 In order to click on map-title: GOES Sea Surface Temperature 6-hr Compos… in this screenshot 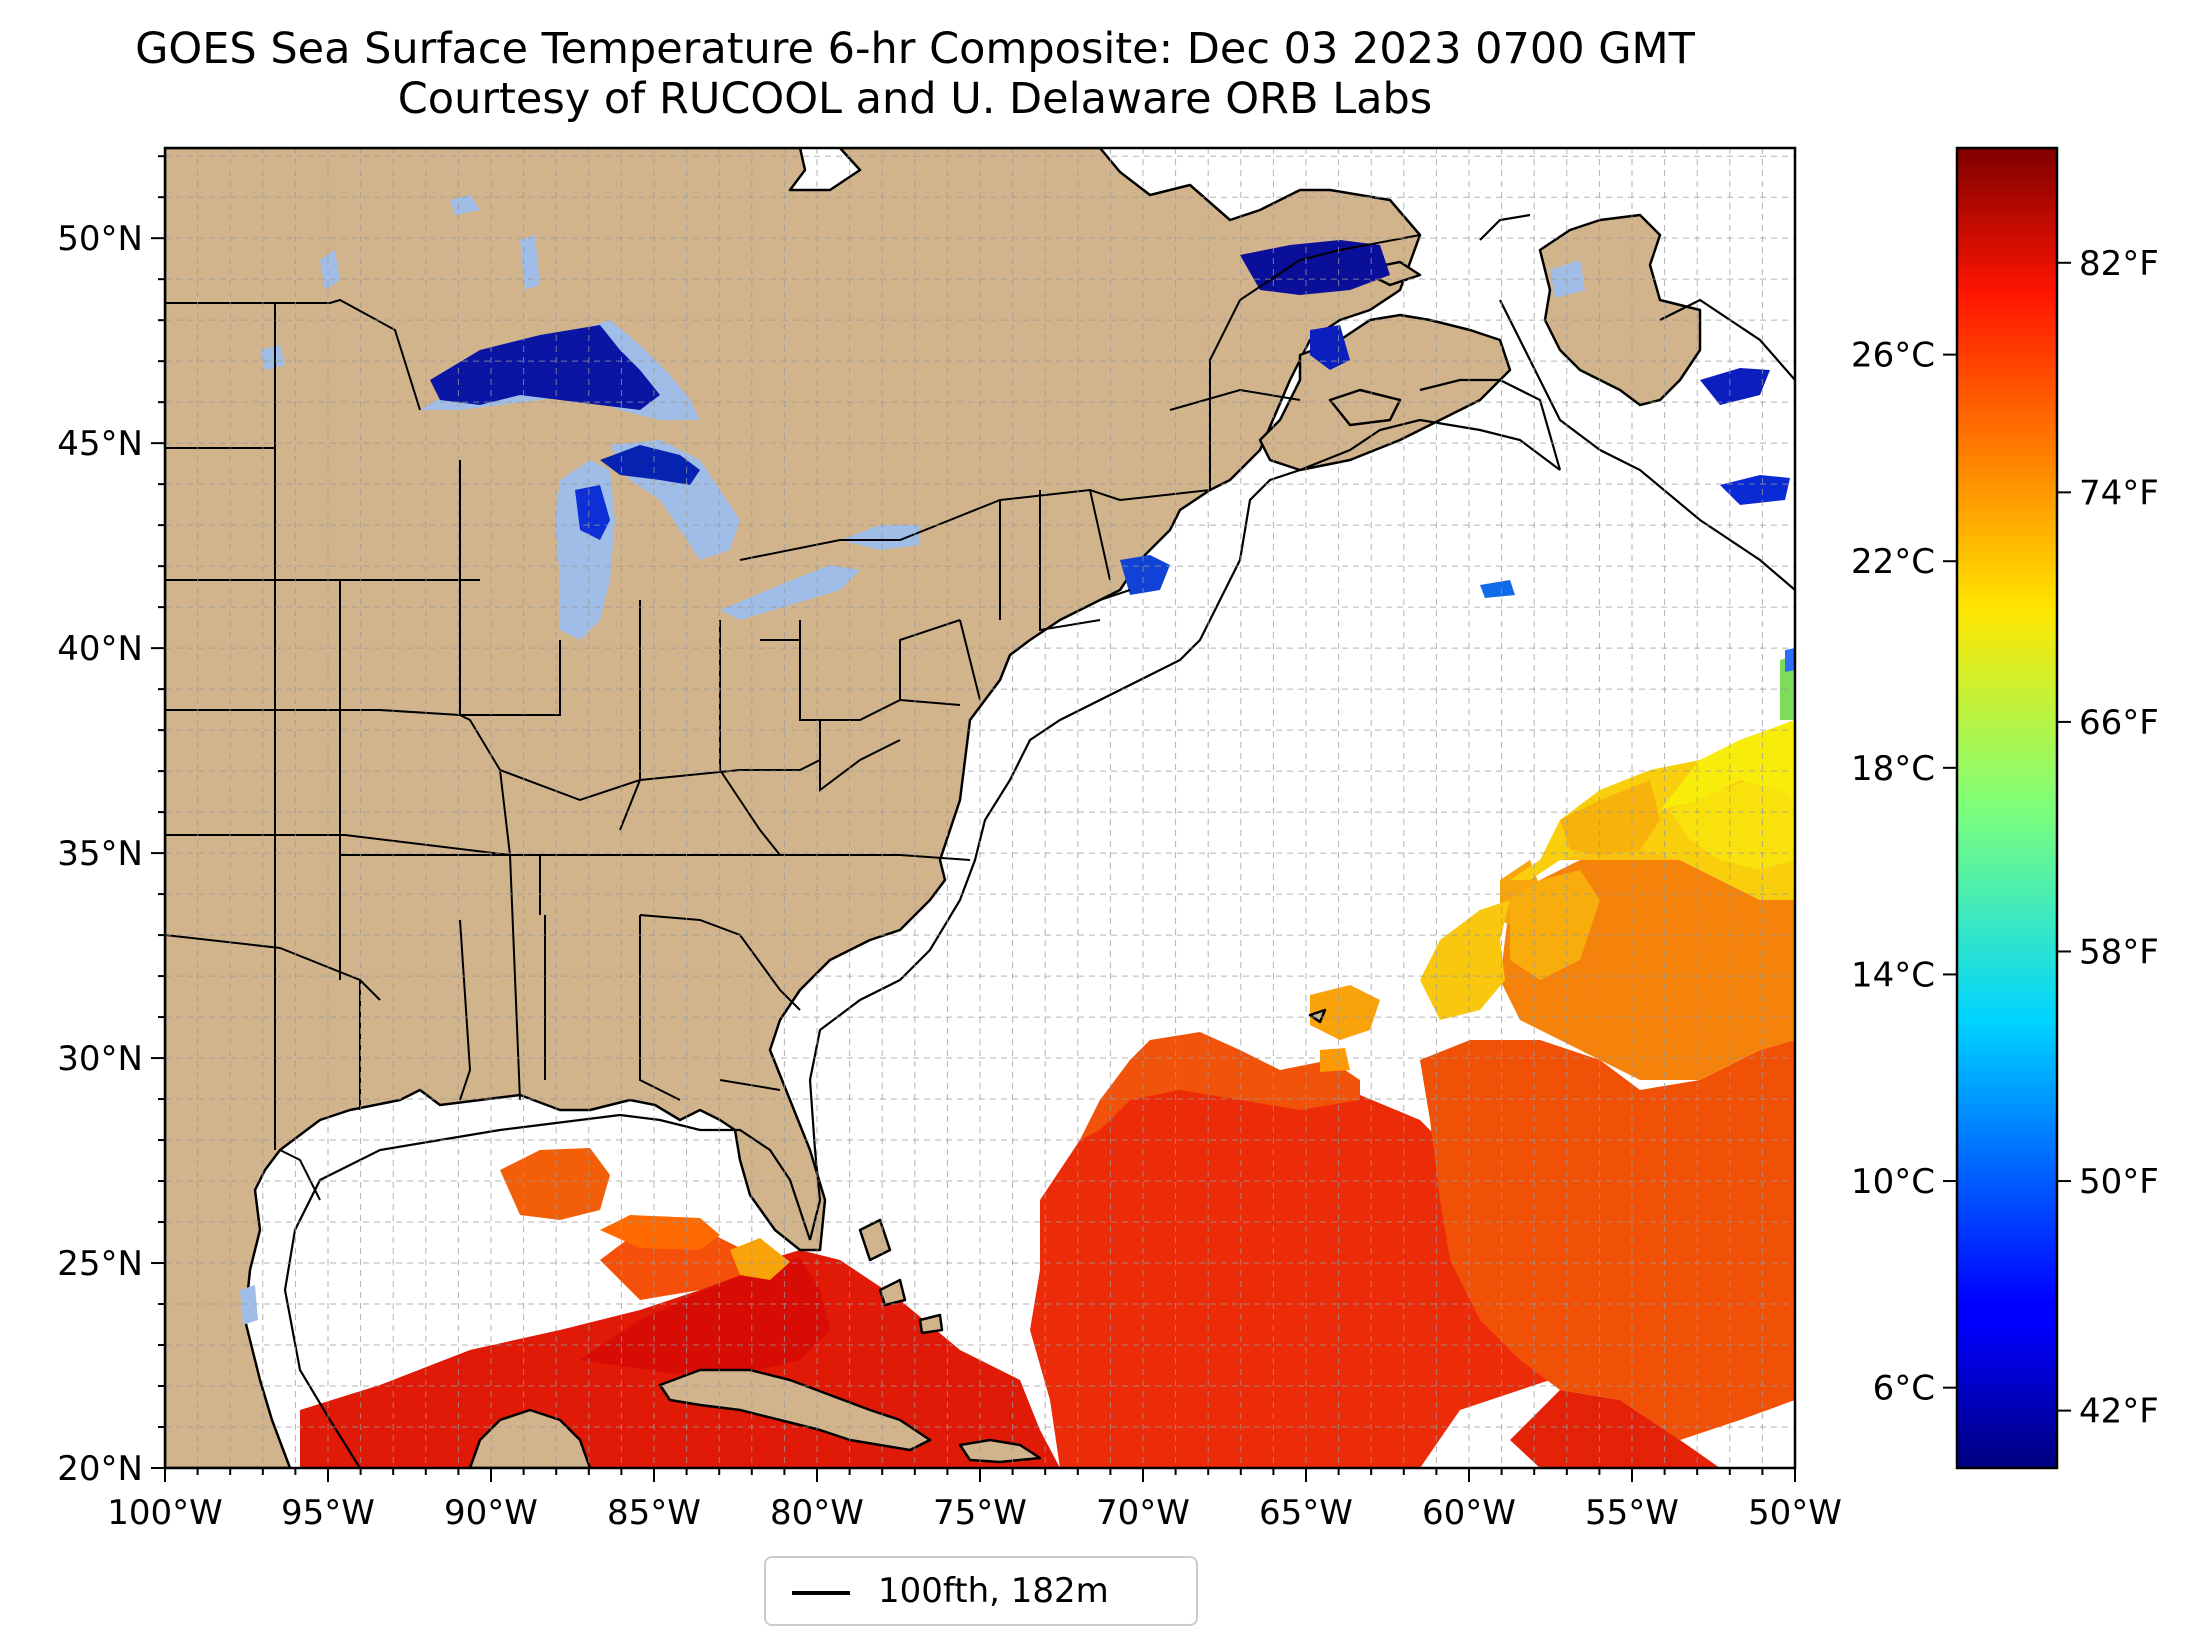, I will do `click(915, 74)`.